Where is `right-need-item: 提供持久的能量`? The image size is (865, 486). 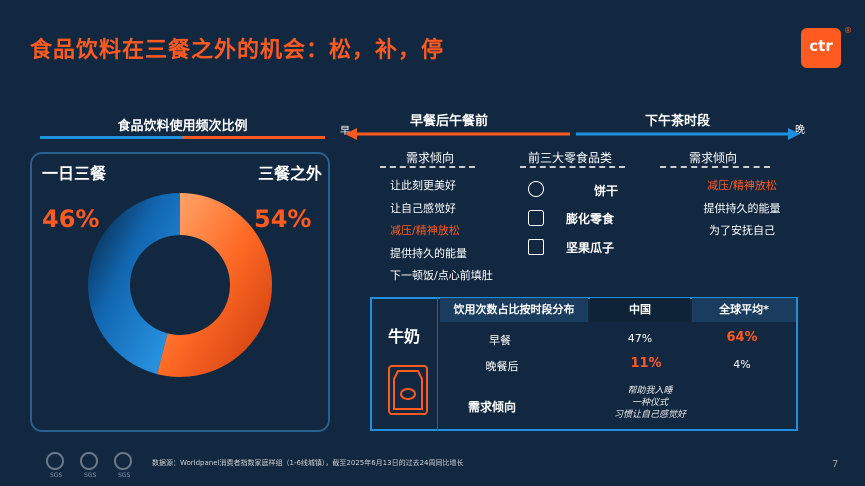
right-need-item: 提供持久的能量 is located at coordinates (742, 208).